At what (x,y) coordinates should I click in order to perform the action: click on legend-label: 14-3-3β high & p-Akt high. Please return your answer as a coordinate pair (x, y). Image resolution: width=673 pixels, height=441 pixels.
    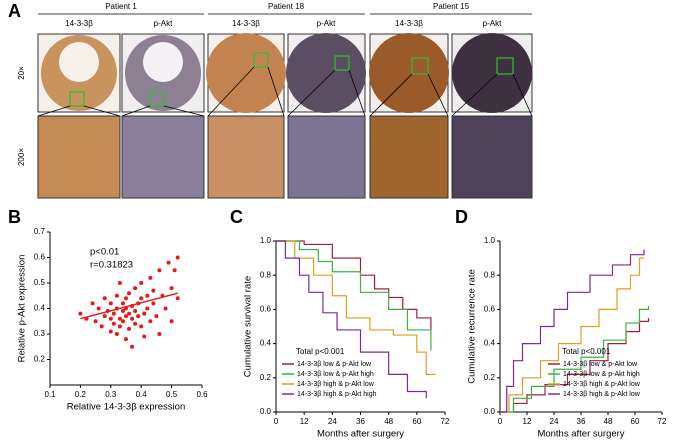
    Looking at the image, I should click on (337, 394).